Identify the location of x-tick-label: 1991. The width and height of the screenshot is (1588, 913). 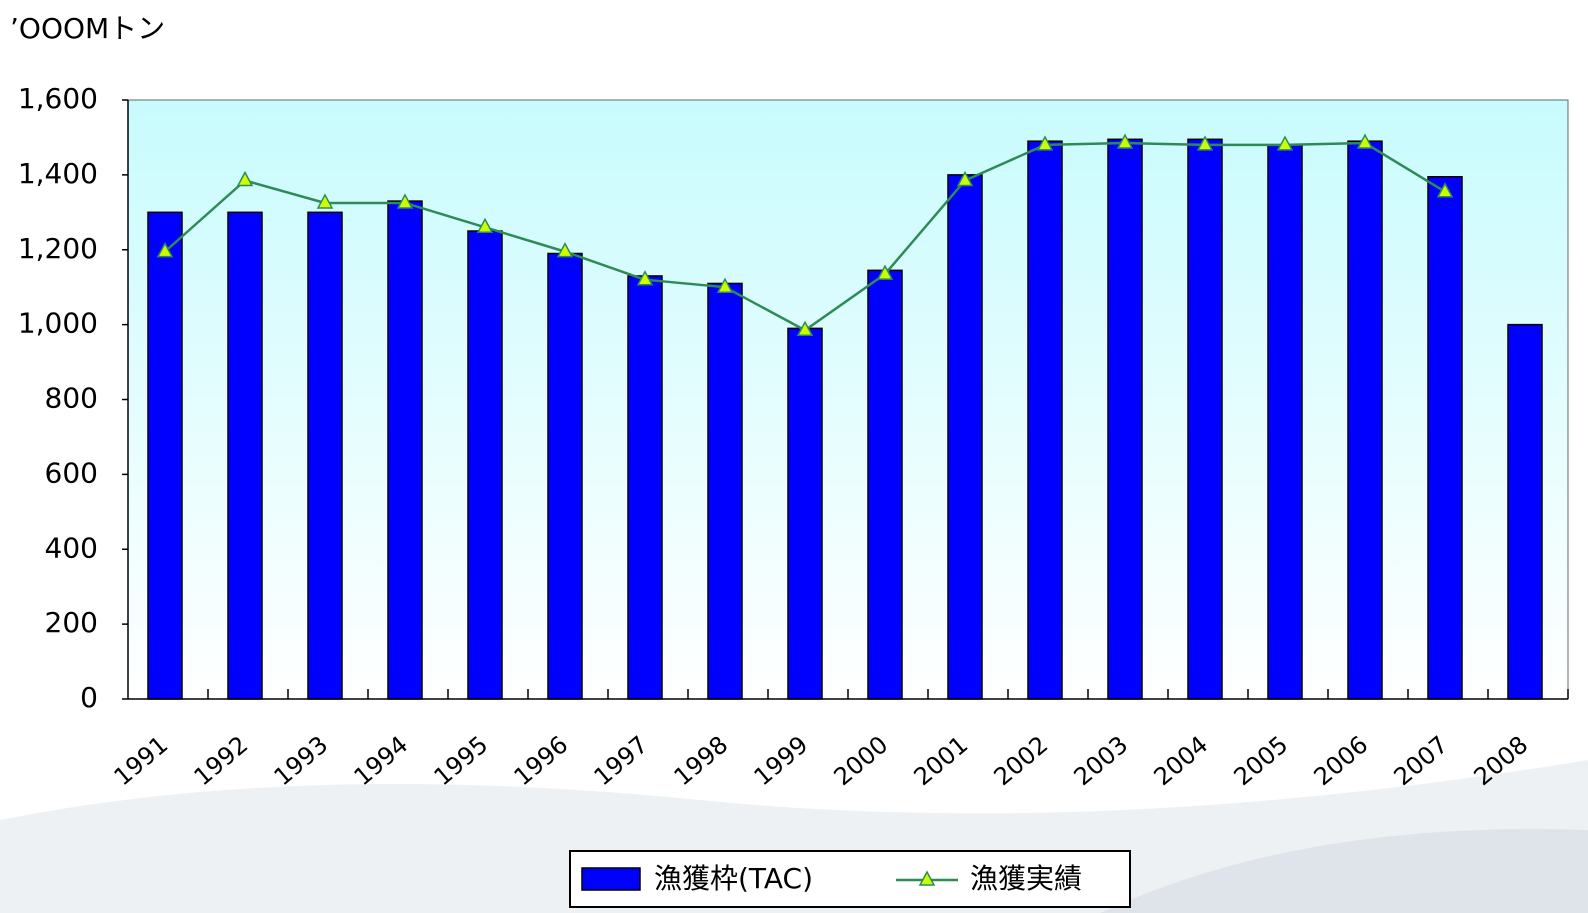
(141, 761).